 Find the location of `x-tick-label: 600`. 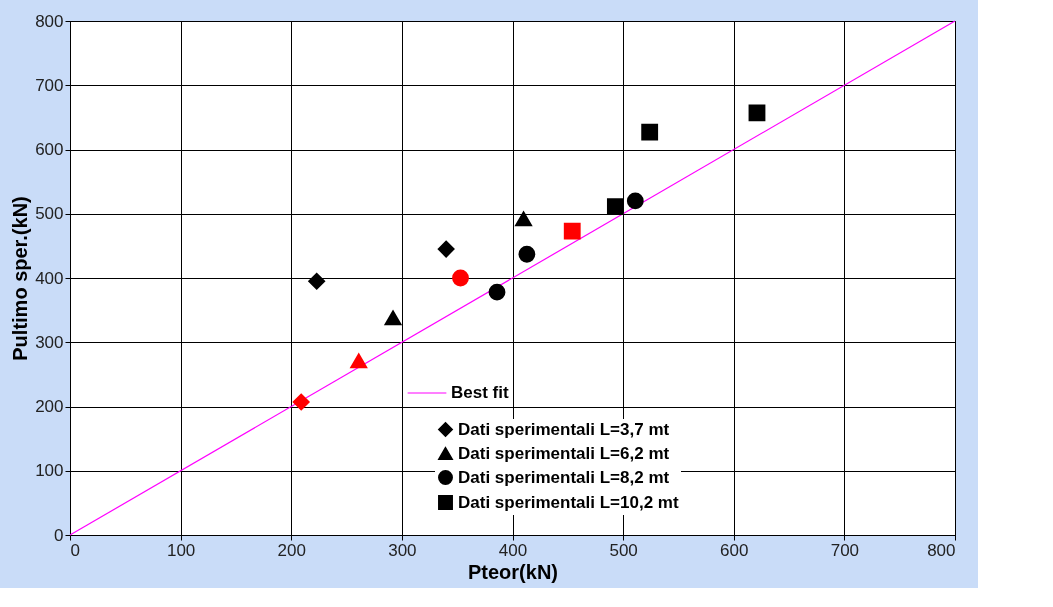

x-tick-label: 600 is located at coordinates (734, 550).